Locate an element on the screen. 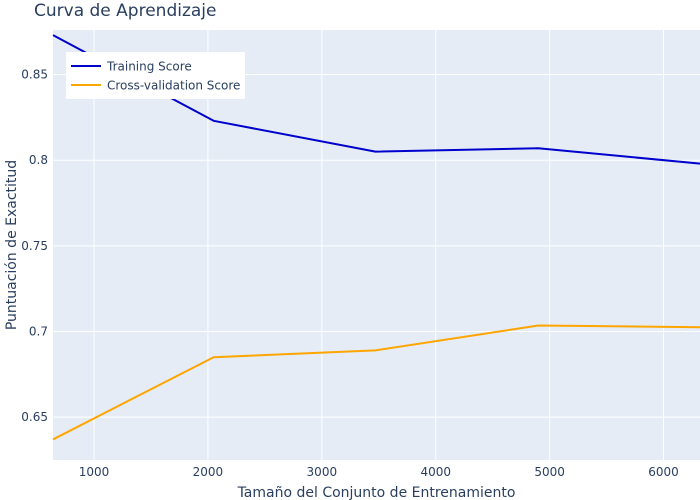 The width and height of the screenshot is (700, 500). legend: Training Score Cross-validation Score is located at coordinates (155, 75).